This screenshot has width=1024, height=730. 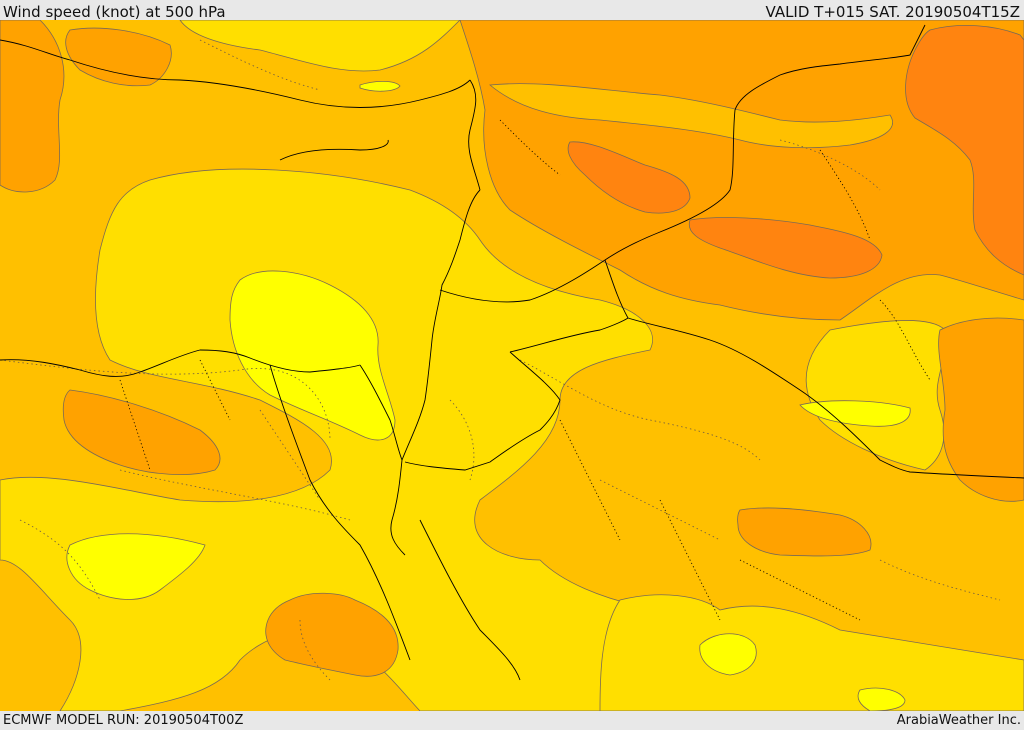 What do you see at coordinates (32, 106) in the screenshot?
I see `band-mid-high-west` at bounding box center [32, 106].